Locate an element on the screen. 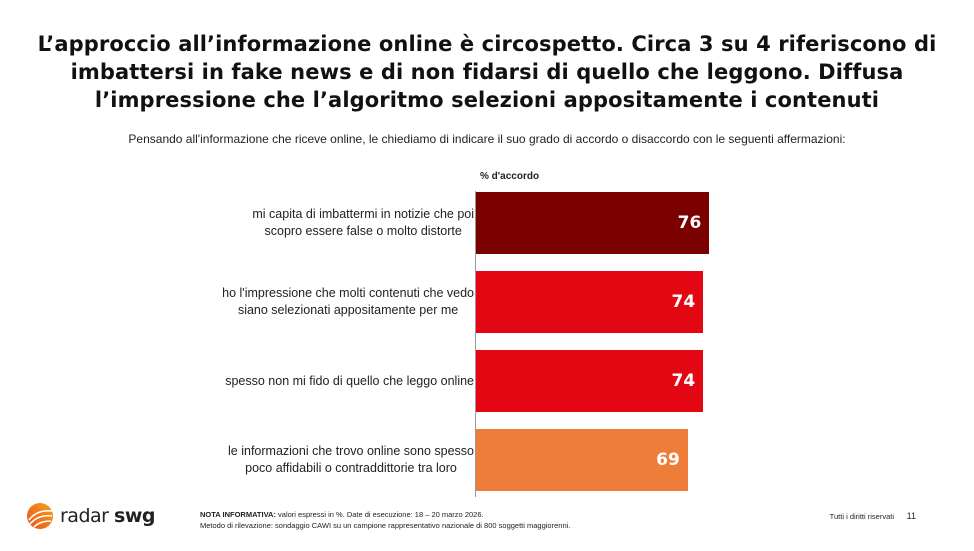  bar: 76 is located at coordinates (593, 223).